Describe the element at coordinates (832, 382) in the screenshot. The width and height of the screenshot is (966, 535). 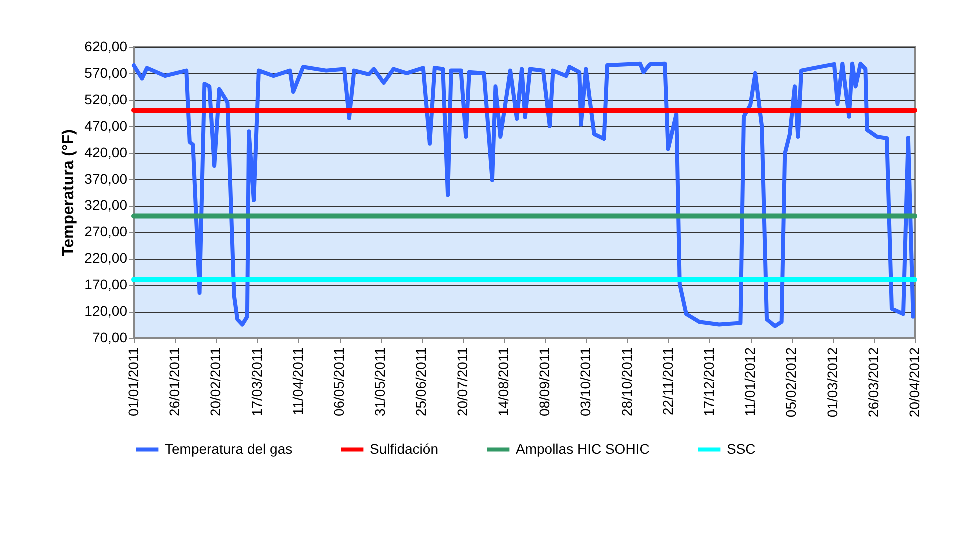
I see `x-tick-label: 01/03/2012` at that location.